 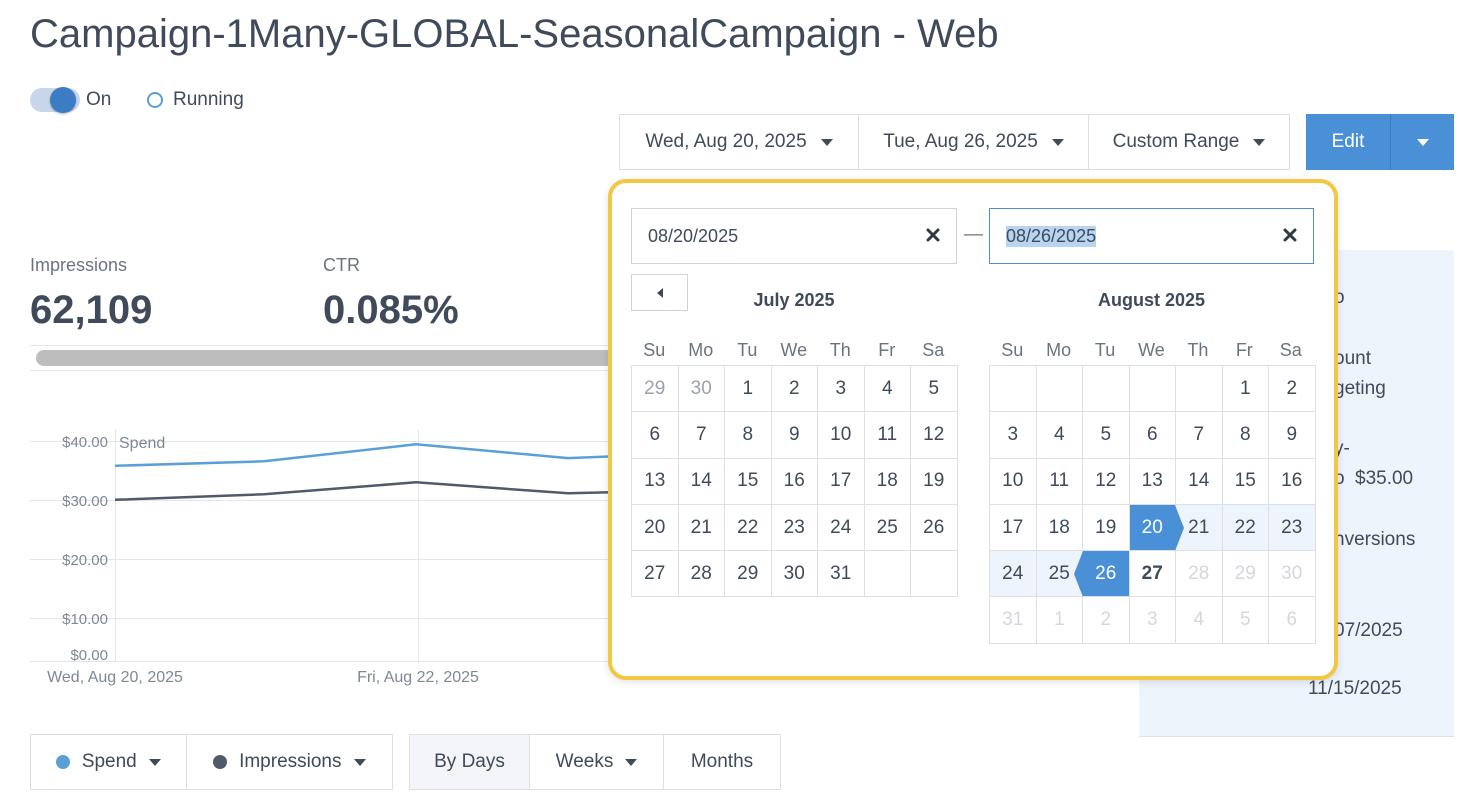 I want to click on range-start-marker, so click(x=1179, y=527).